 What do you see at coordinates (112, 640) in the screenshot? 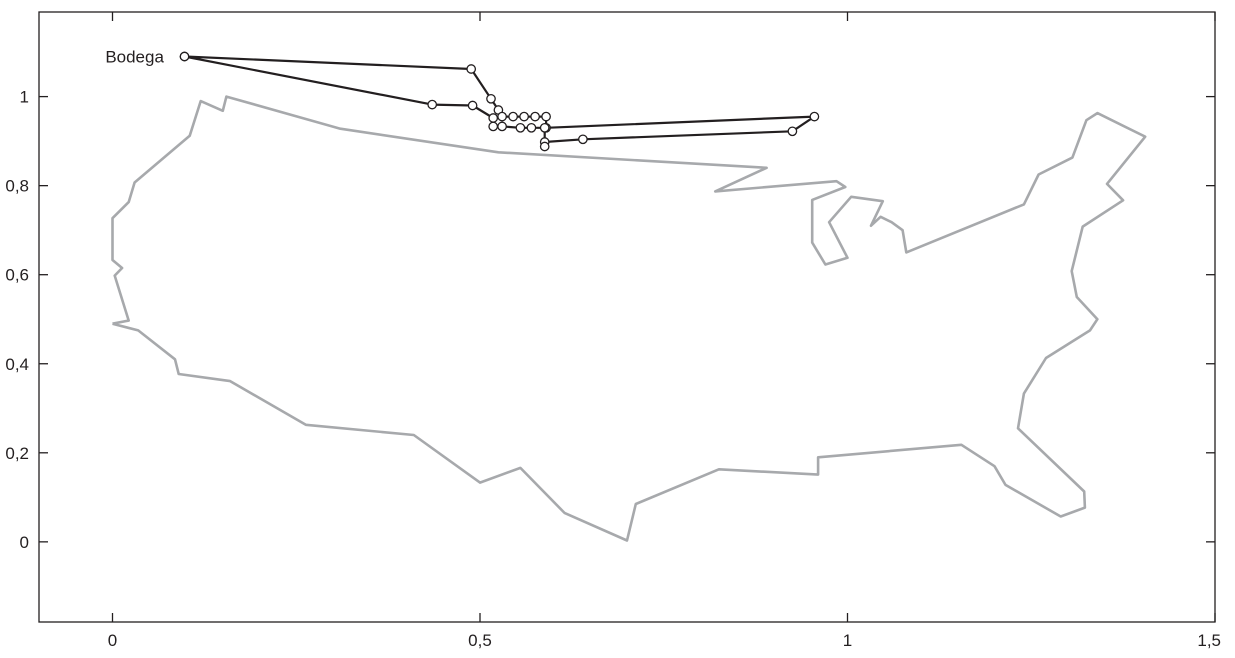
I see `x-tick-label: 0` at bounding box center [112, 640].